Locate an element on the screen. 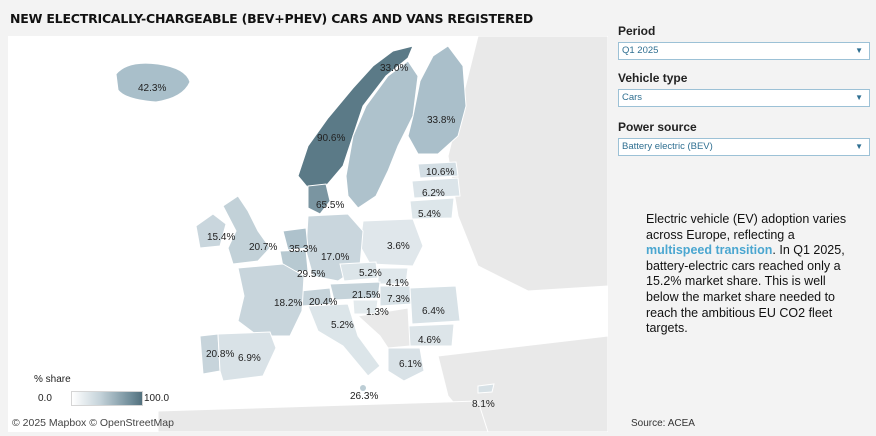 The height and width of the screenshot is (436, 876). label-iceland: 42.3% is located at coordinates (152, 88).